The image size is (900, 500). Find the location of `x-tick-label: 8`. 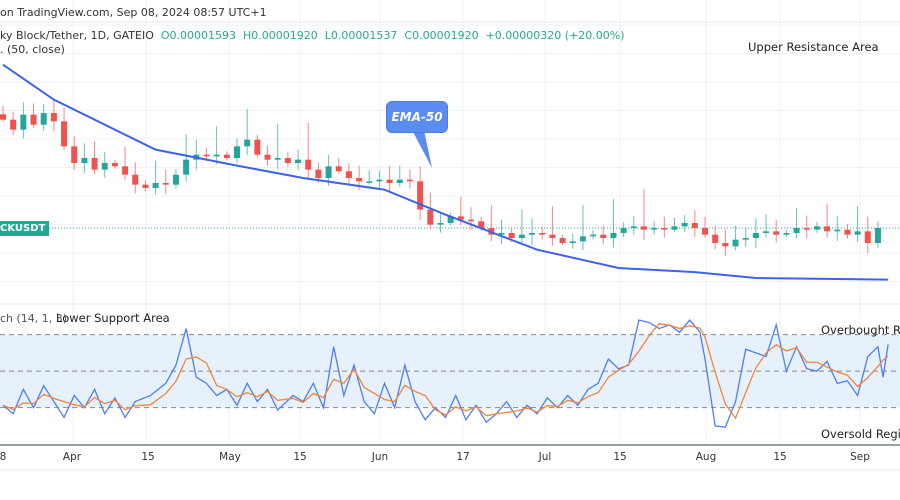

x-tick-label: 8 is located at coordinates (3, 457).